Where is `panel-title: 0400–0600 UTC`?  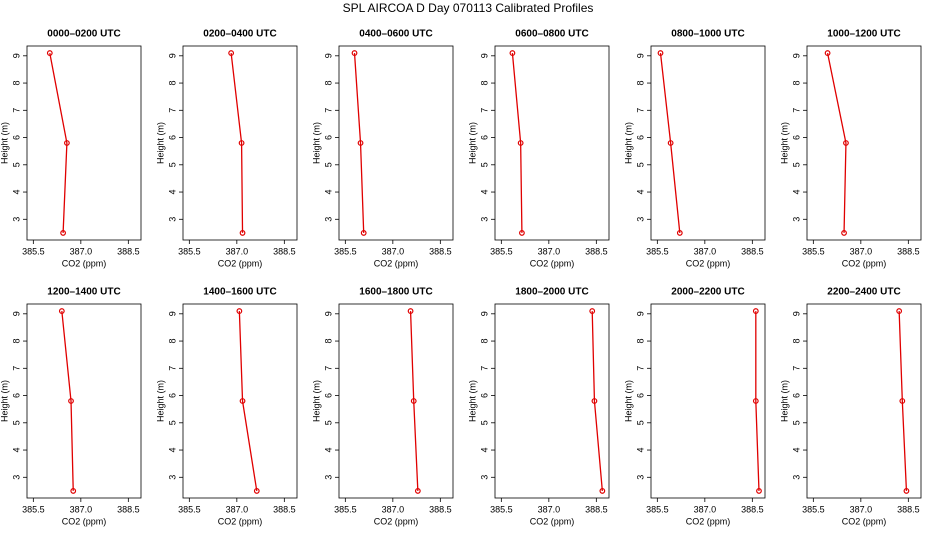
panel-title: 0400–0600 UTC is located at coordinates (395, 34).